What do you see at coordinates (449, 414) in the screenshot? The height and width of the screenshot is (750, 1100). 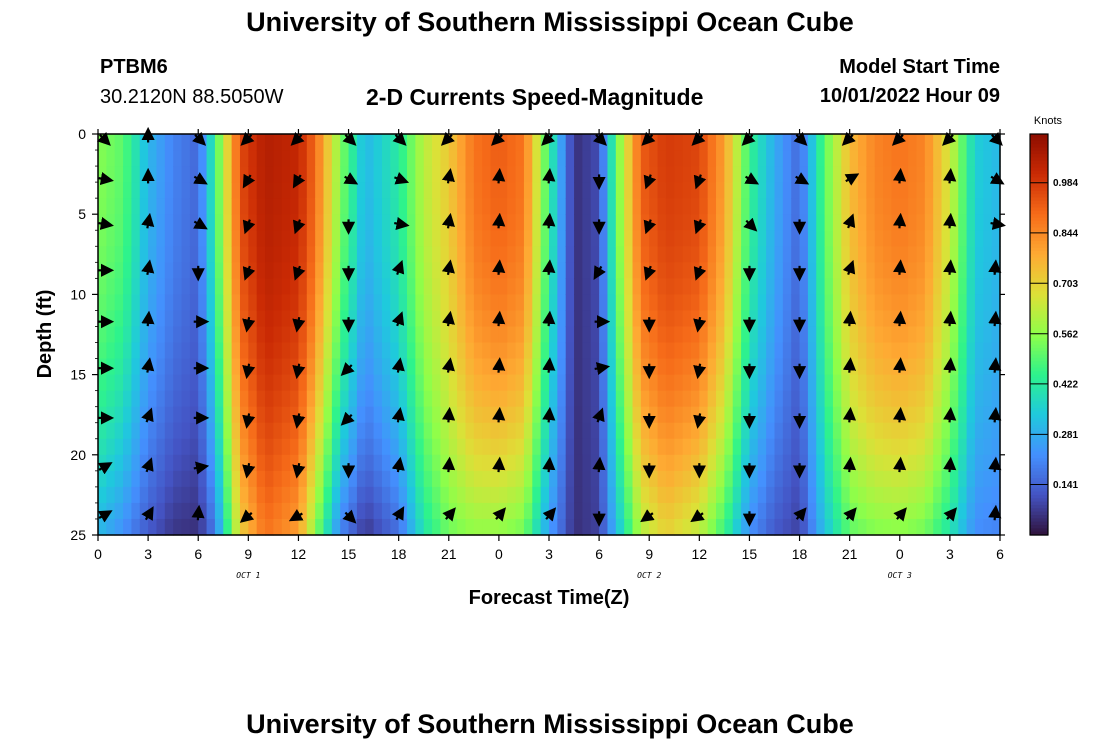 I see `current-arrow` at bounding box center [449, 414].